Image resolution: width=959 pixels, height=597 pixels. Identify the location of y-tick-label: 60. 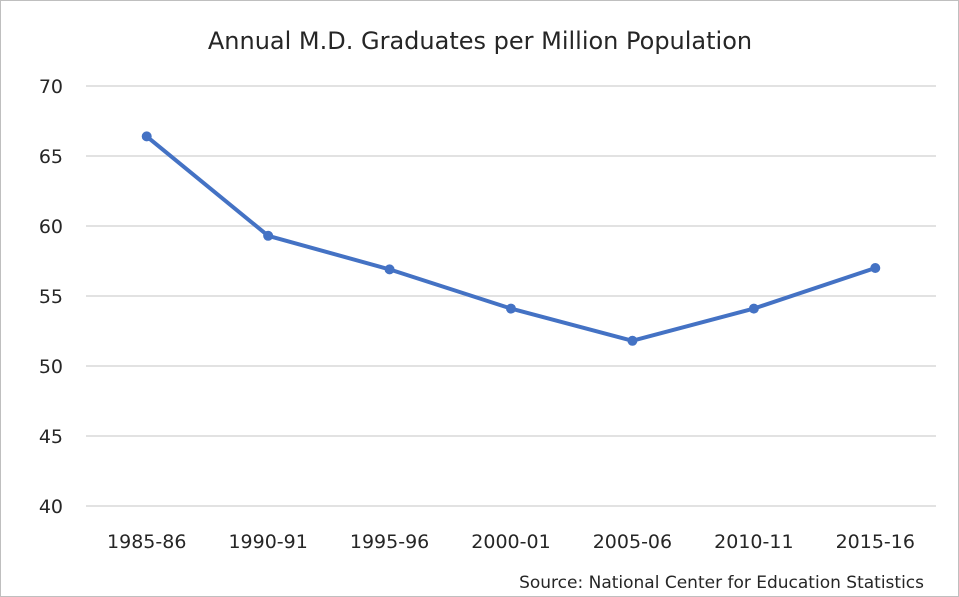
(51, 227).